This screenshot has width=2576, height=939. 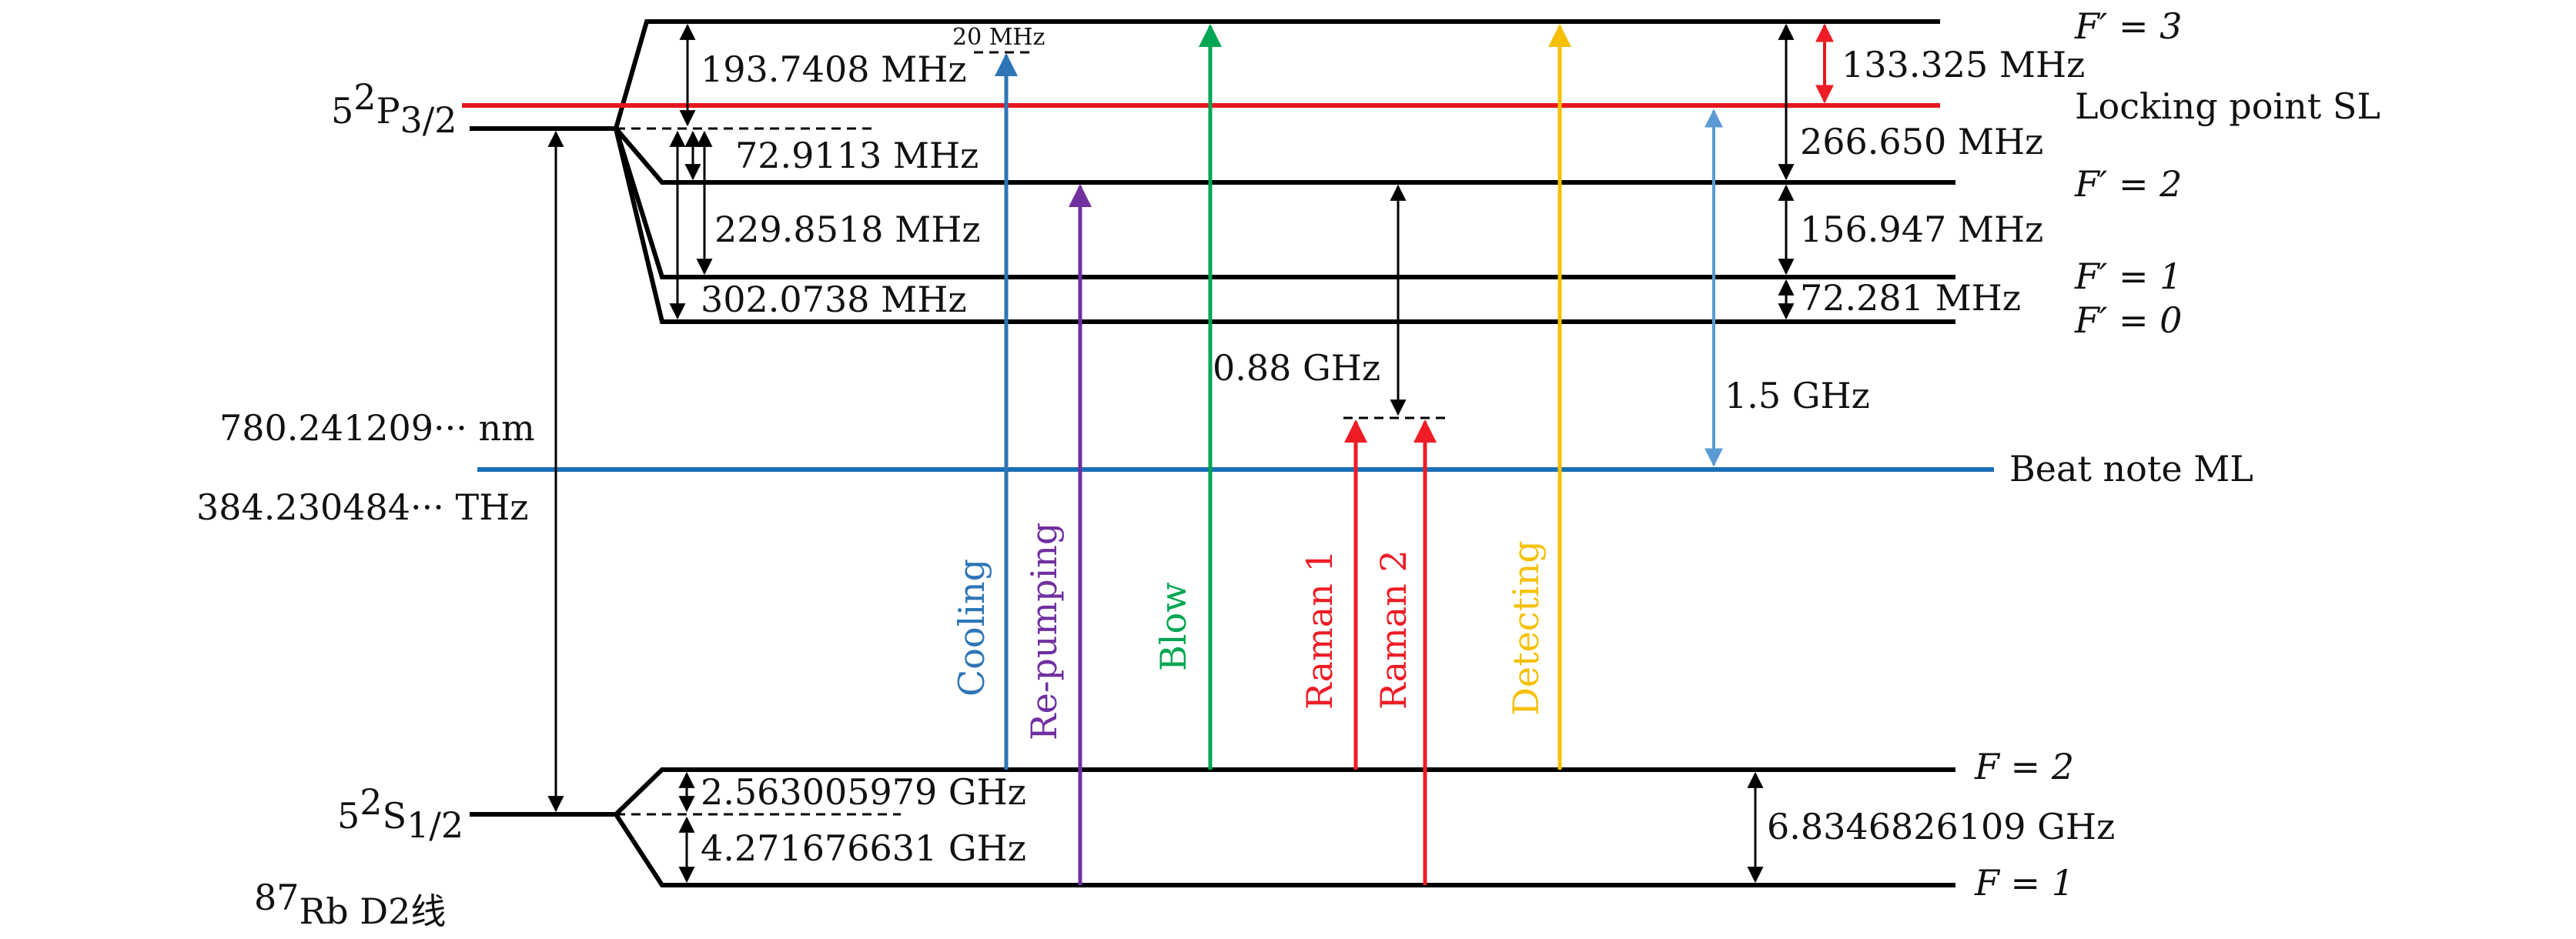 What do you see at coordinates (863, 792) in the screenshot?
I see `label-2-56: 2.563005979 GHz` at bounding box center [863, 792].